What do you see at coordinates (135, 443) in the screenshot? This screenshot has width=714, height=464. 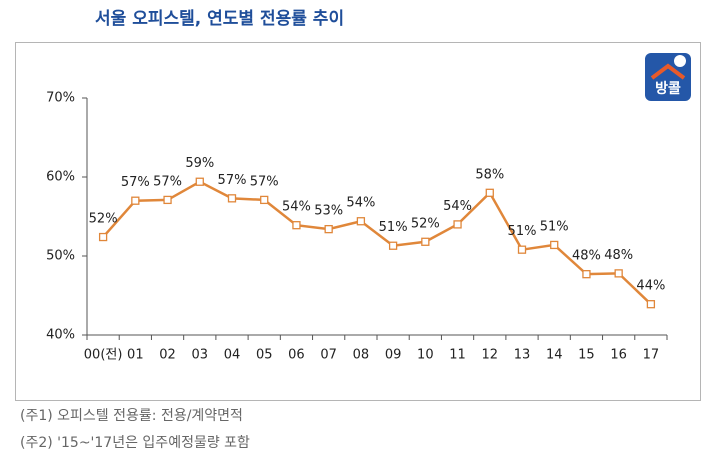 I see `footnote: (주2) '15~'17년은 입주예정물량 포함` at bounding box center [135, 443].